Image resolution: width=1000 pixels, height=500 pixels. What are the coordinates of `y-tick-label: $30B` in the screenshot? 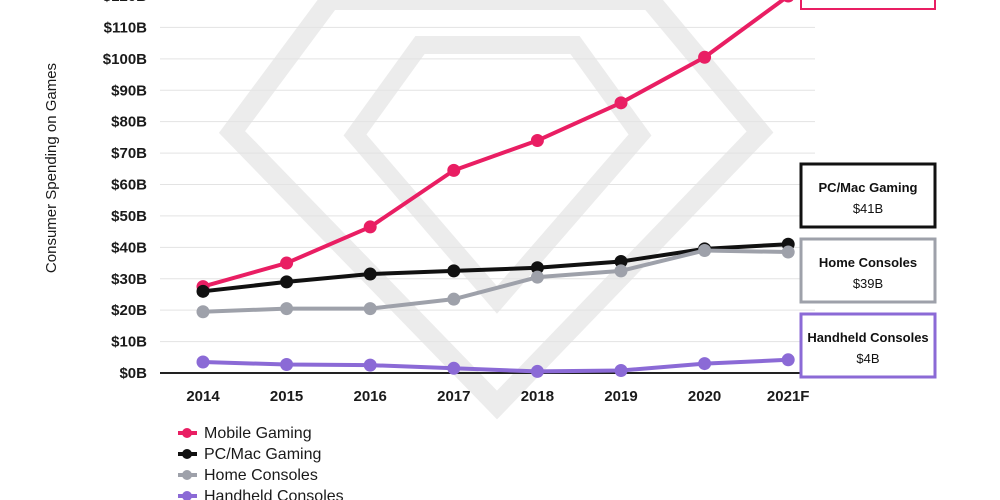 It's located at (129, 279).